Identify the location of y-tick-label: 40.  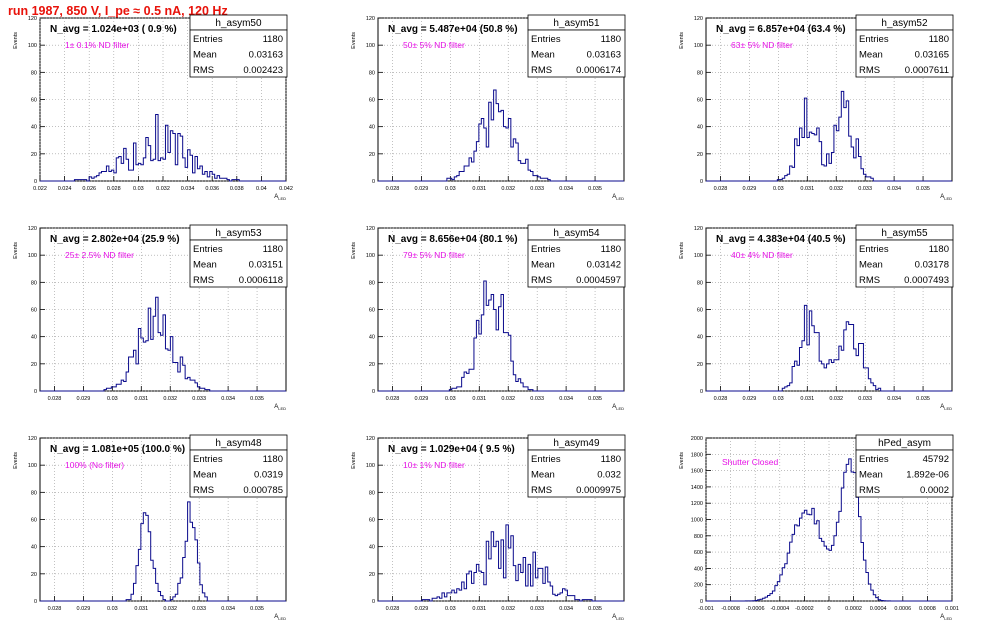
(372, 338).